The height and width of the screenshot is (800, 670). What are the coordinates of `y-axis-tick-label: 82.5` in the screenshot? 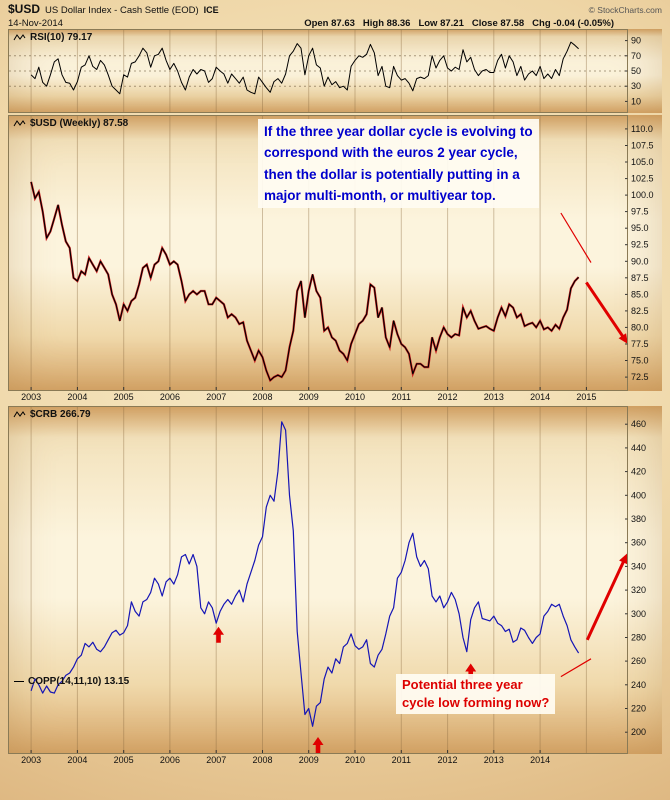 It's located at (640, 311).